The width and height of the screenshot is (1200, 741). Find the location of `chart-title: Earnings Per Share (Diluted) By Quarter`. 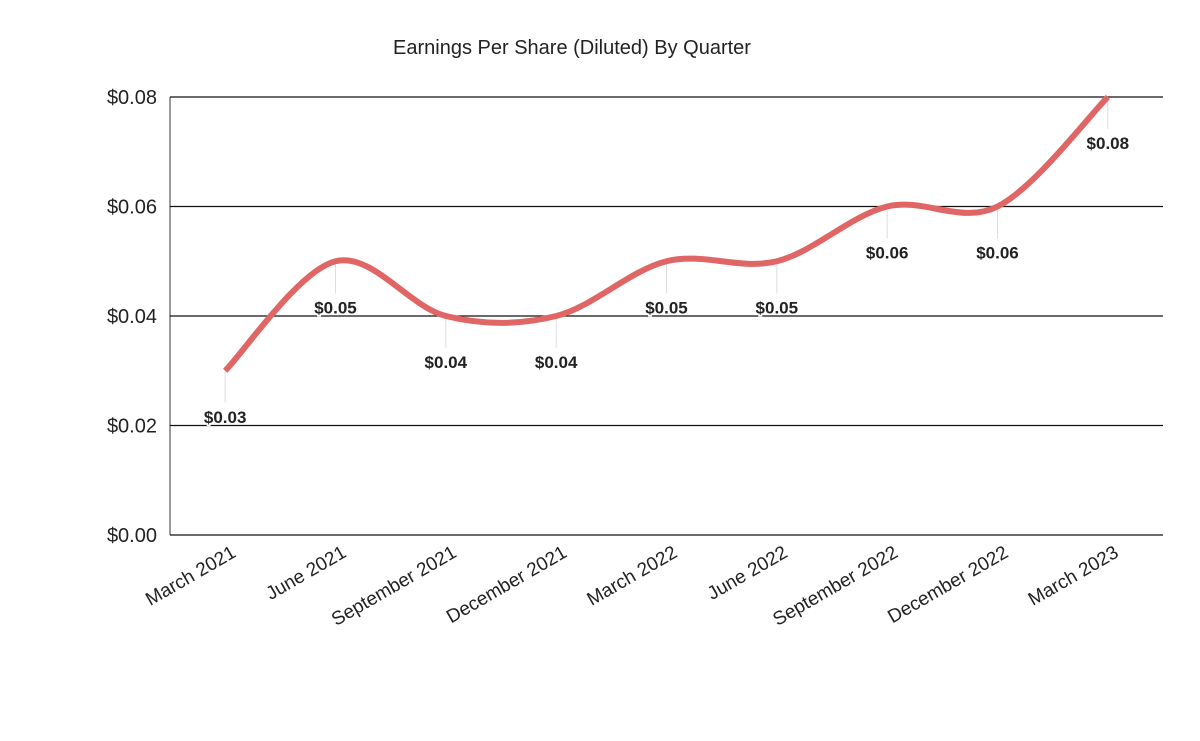

chart-title: Earnings Per Share (Diluted) By Quarter is located at coordinates (572, 48).